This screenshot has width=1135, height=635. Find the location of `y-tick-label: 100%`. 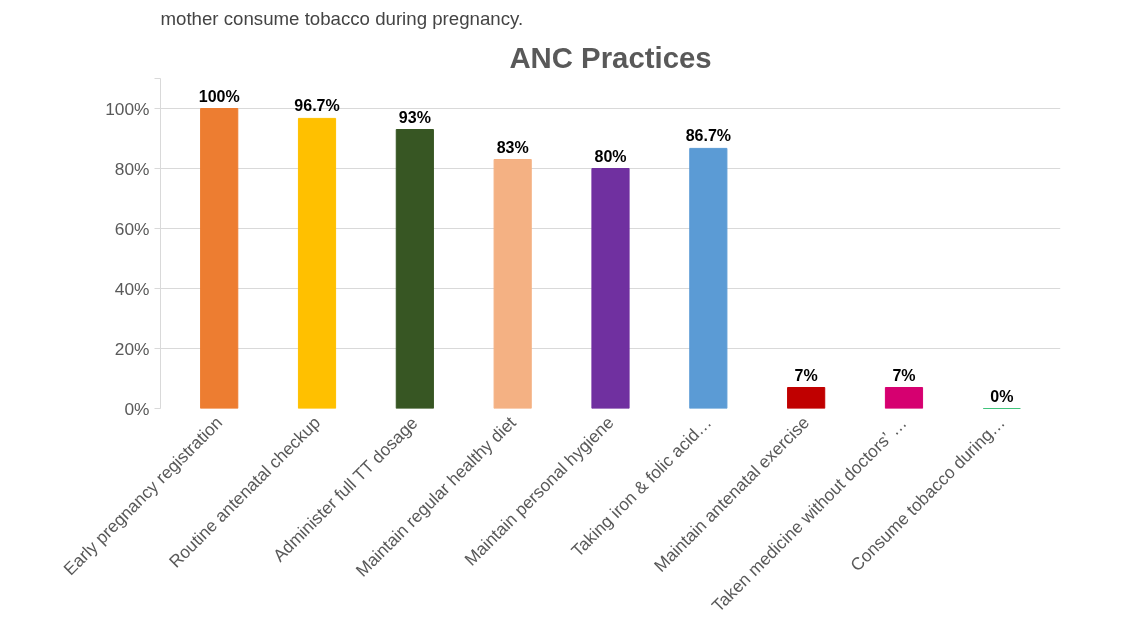

y-tick-label: 100% is located at coordinates (127, 108).